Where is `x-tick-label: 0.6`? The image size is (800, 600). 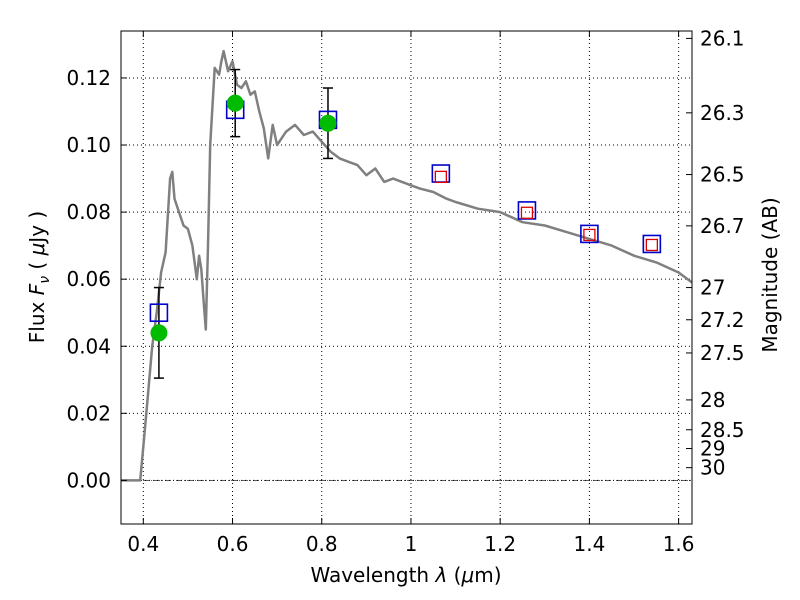 x-tick-label: 0.6 is located at coordinates (233, 544).